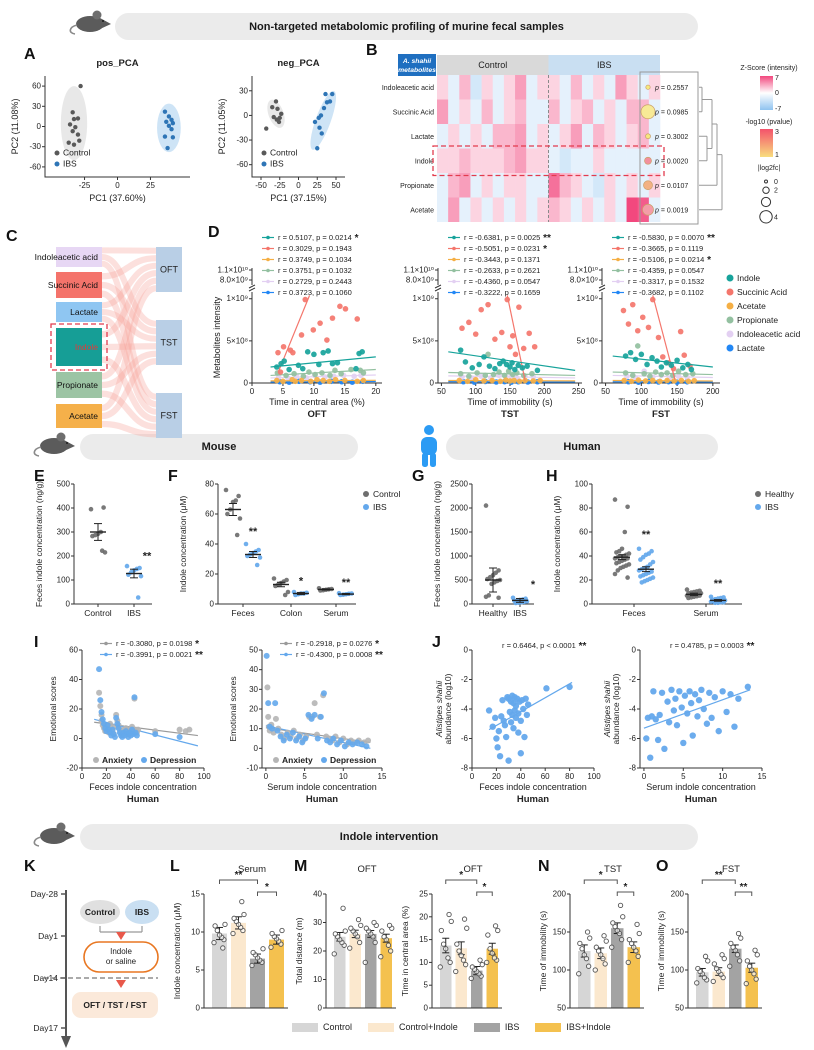  Describe the element at coordinates (502, 259) in the screenshot. I see `svg-text: r = -0.3443, p = 0.1371` at that location.